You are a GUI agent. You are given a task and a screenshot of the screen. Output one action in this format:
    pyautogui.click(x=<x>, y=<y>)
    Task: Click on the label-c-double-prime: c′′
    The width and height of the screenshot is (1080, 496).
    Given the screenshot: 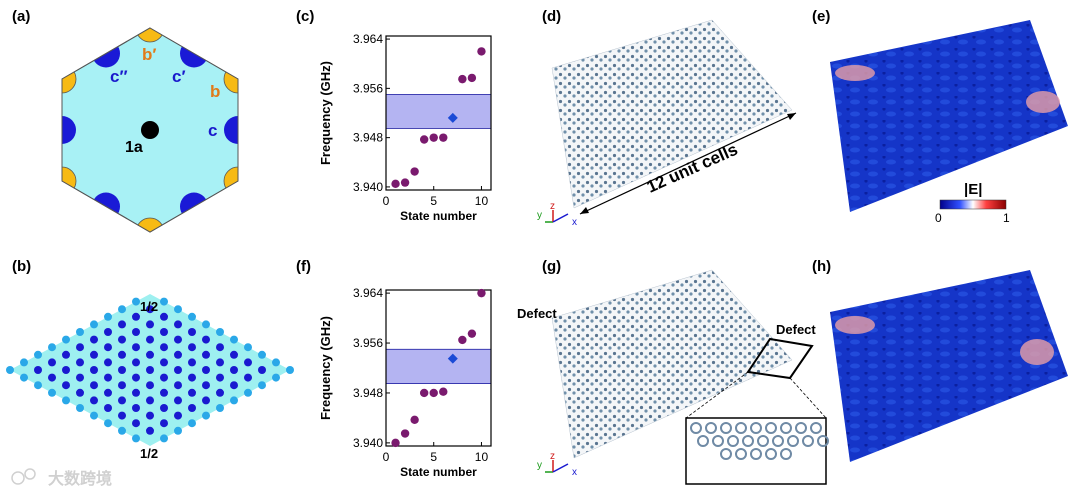 What is the action you would take?
    pyautogui.click(x=119, y=76)
    